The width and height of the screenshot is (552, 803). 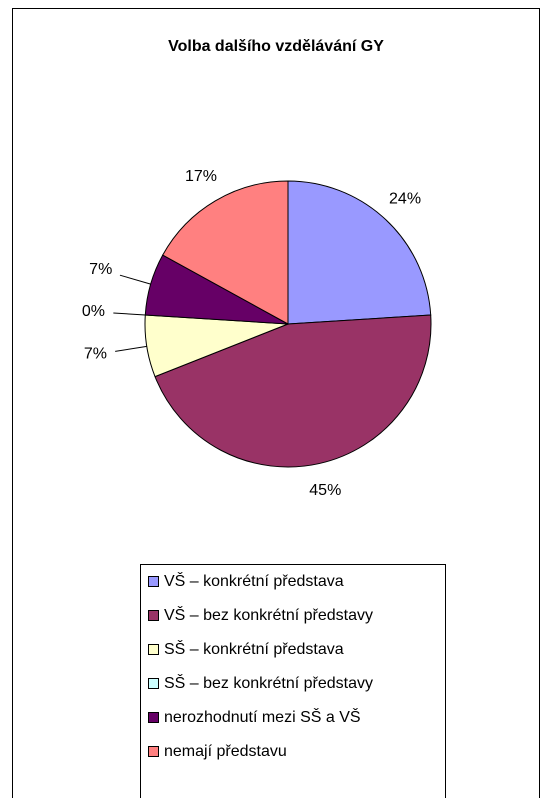 I want to click on chart-title: Volba dalšího vzdělávání GY, so click(x=276, y=46).